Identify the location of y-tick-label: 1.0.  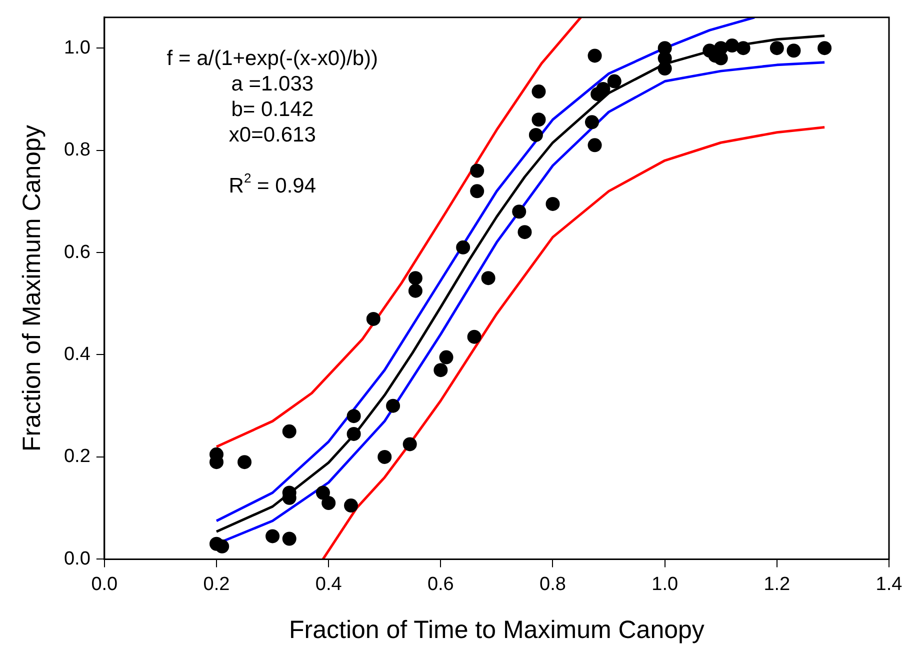
(77, 47).